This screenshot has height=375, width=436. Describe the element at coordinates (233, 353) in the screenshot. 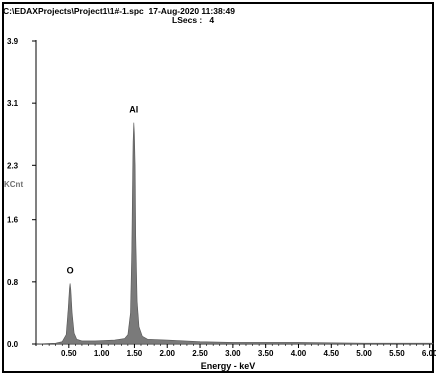

I see `x-tick-label: 3.00` at that location.